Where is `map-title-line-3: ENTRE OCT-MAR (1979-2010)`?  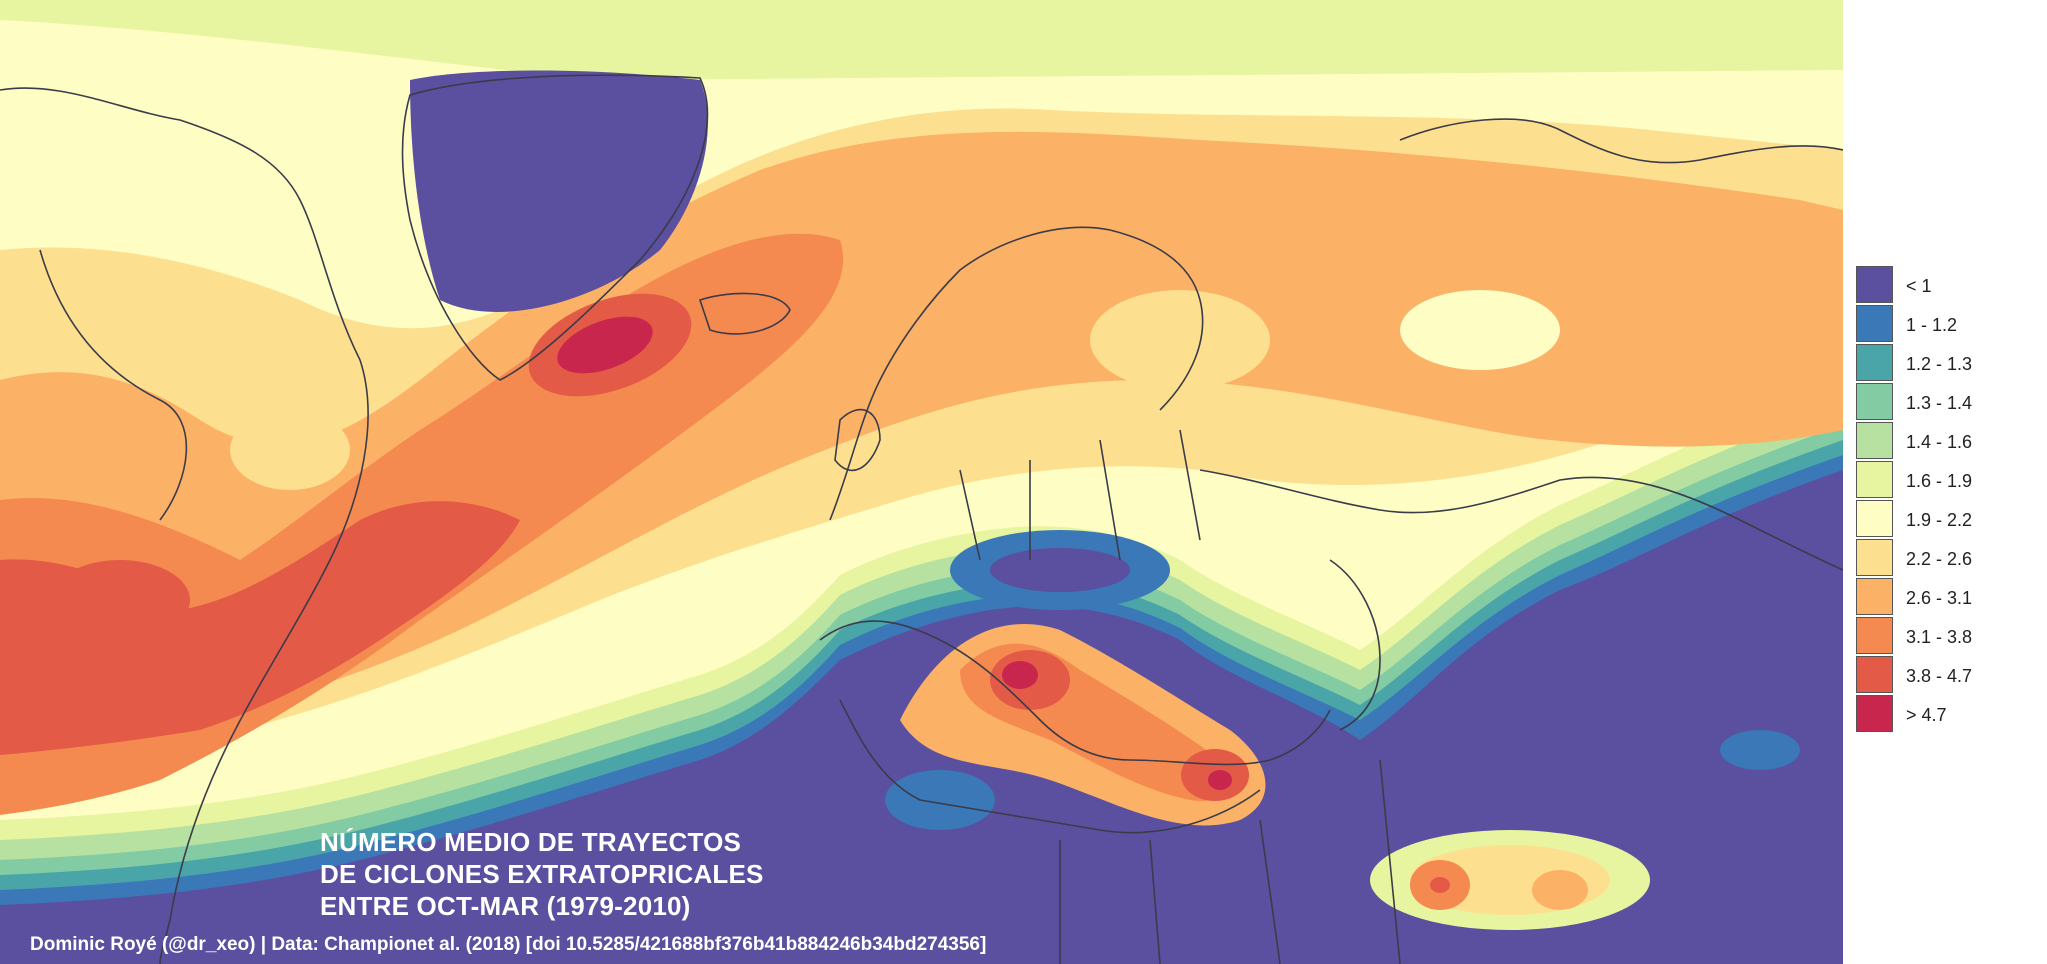 map-title-line-3: ENTRE OCT-MAR (1979-2010) is located at coordinates (505, 906).